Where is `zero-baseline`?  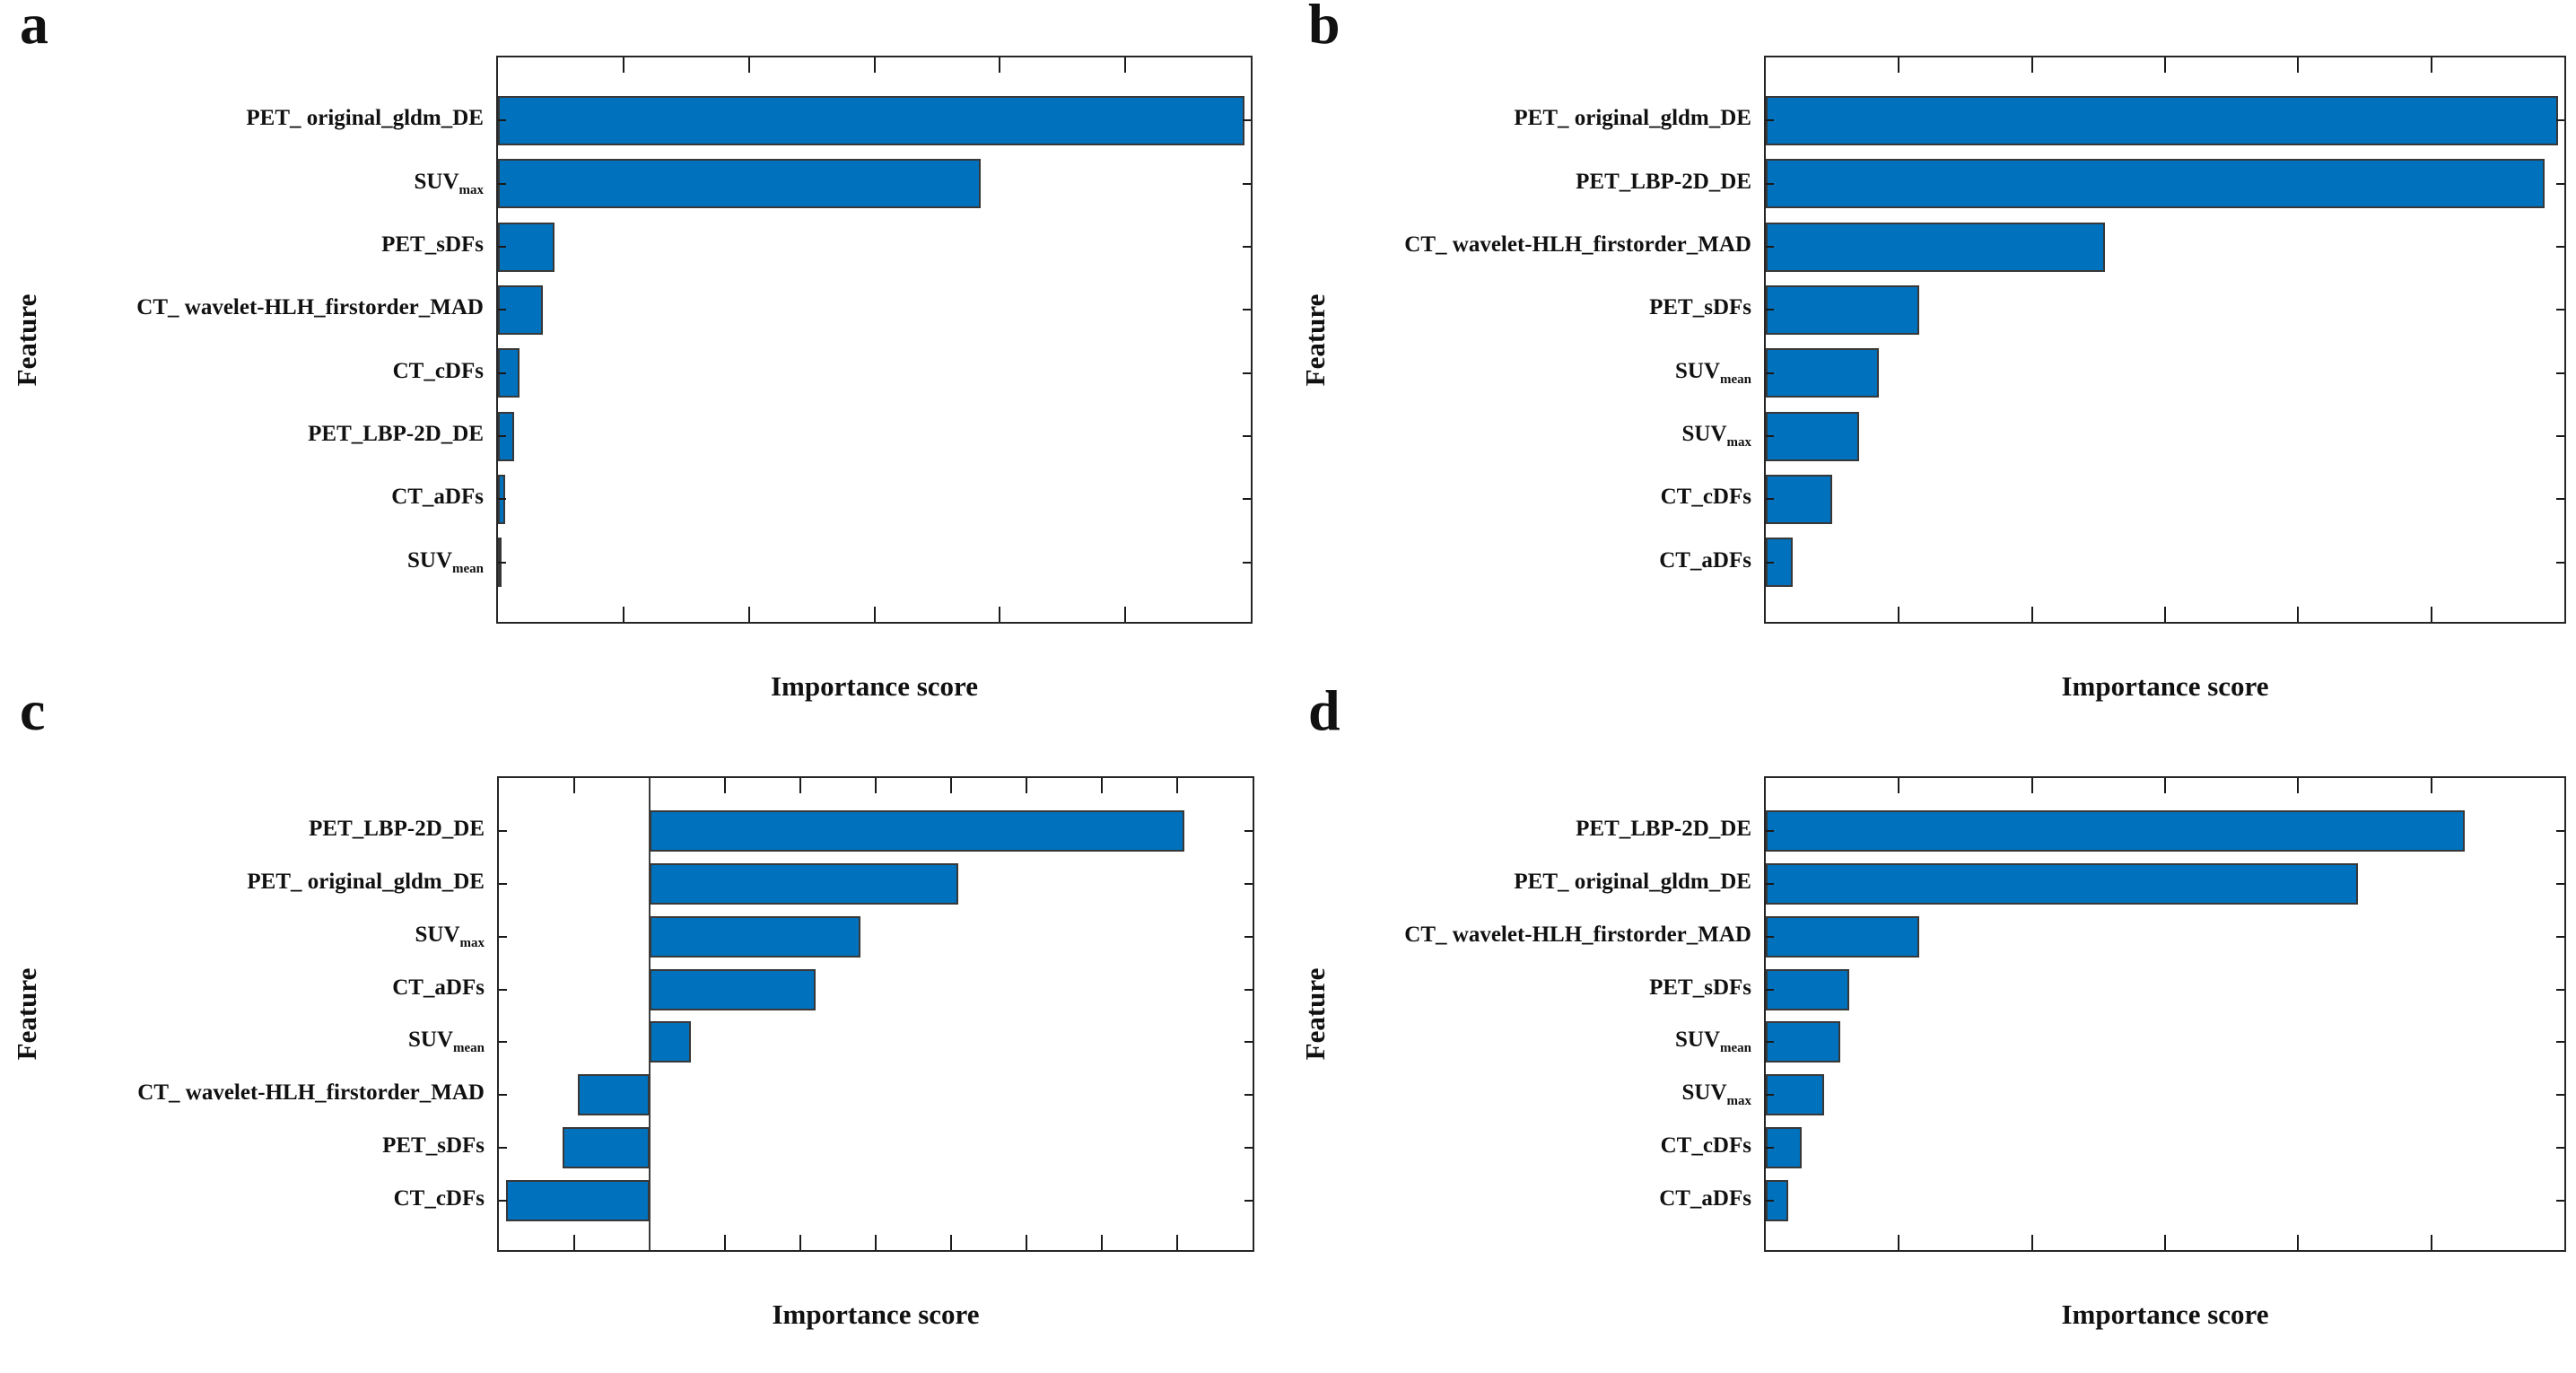
zero-baseline is located at coordinates (650, 1014).